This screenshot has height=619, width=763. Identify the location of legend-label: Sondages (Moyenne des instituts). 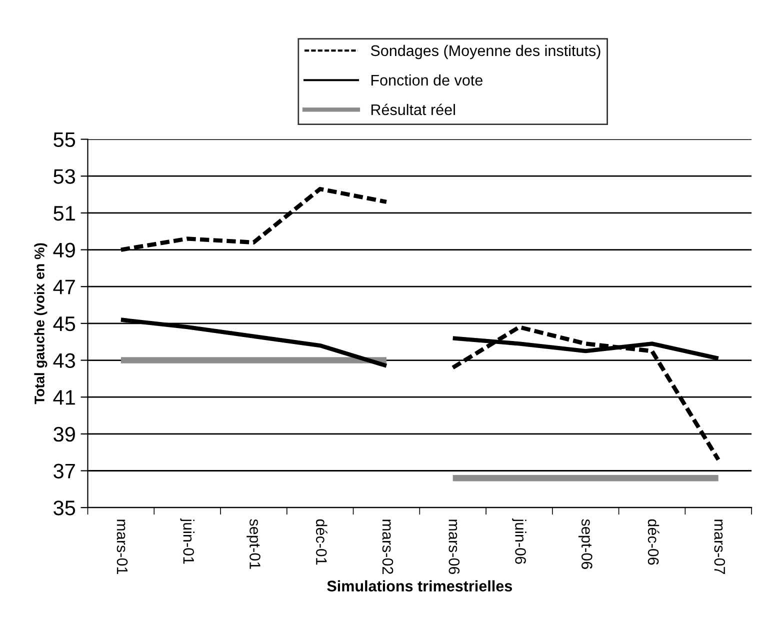
(485, 52).